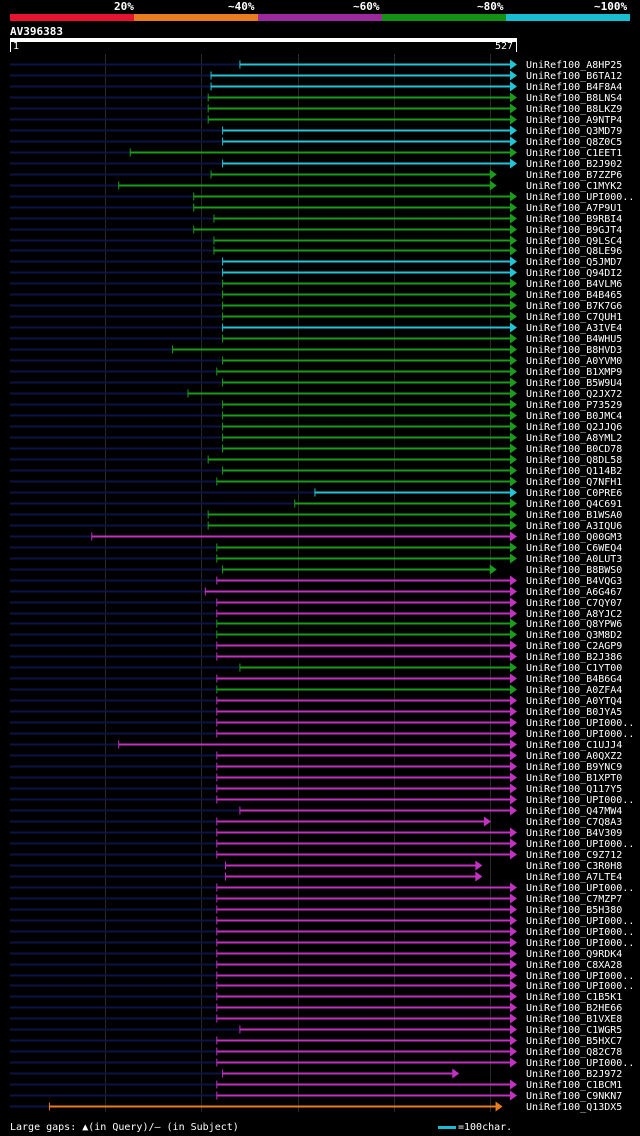  I want to click on hit-label: UniRef100_C6WEQ4, so click(574, 548).